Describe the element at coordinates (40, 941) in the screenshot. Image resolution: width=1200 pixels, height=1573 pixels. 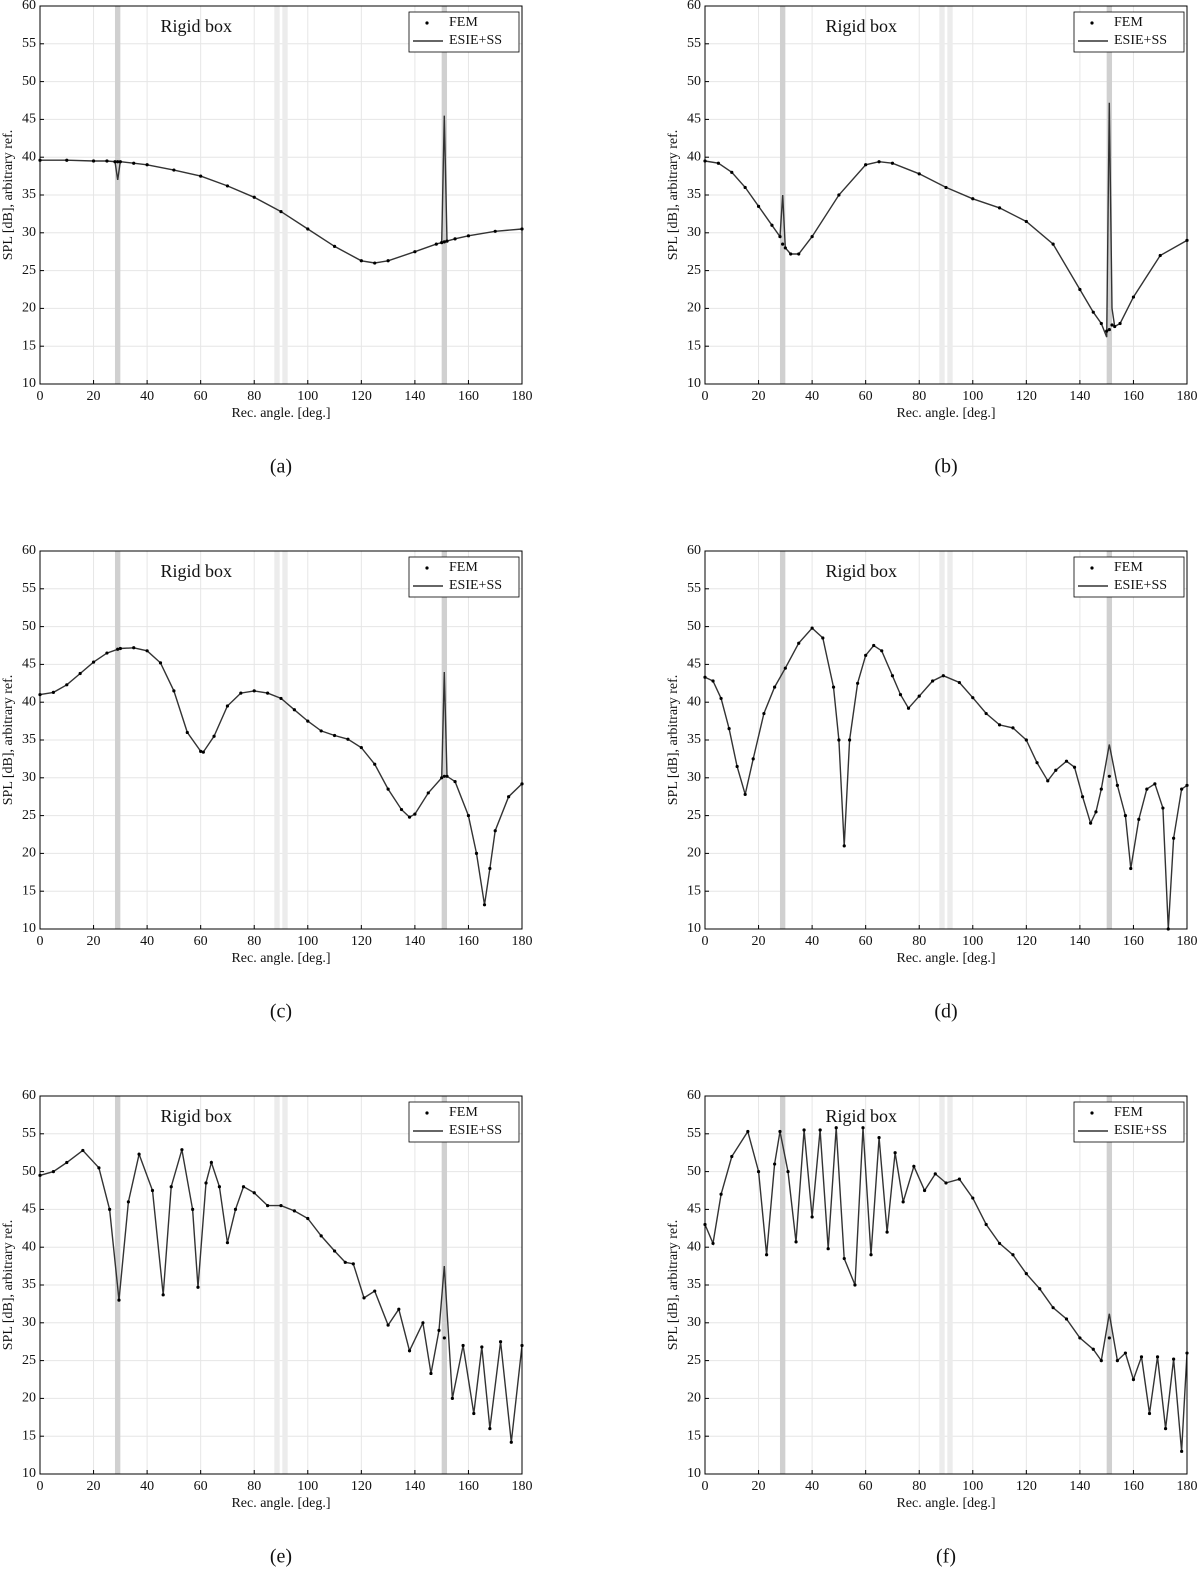
I see `x-tick-label: 0` at that location.